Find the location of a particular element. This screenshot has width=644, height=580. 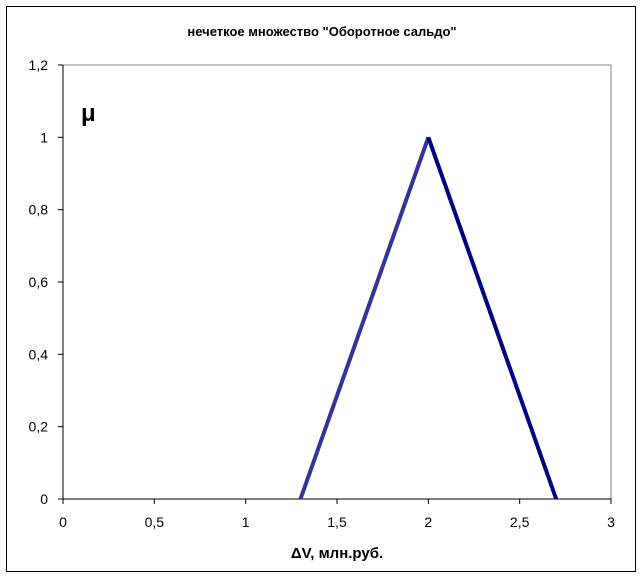

y-tick-label: 0,8 is located at coordinates (39, 210).